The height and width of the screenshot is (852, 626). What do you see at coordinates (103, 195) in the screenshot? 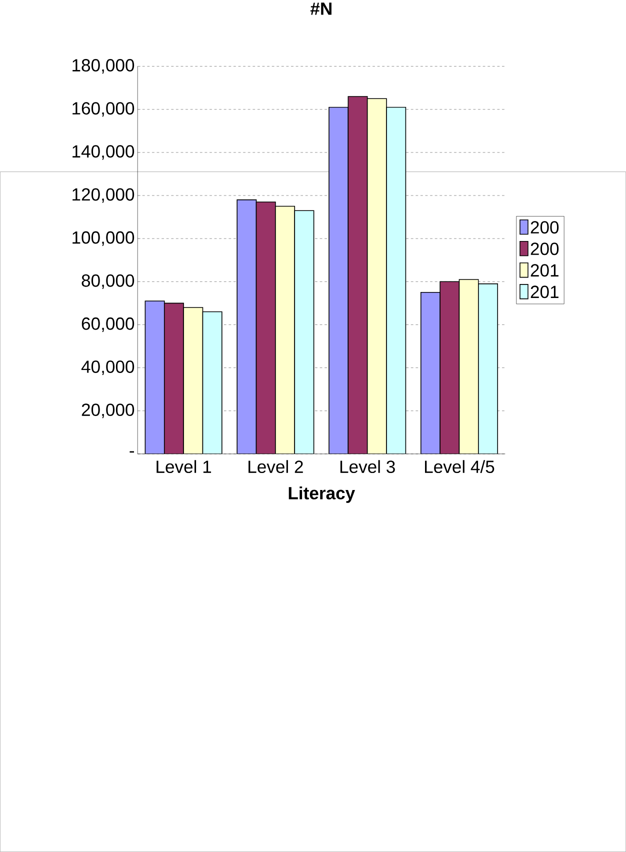
I see `y-tick-label: 120,000` at bounding box center [103, 195].